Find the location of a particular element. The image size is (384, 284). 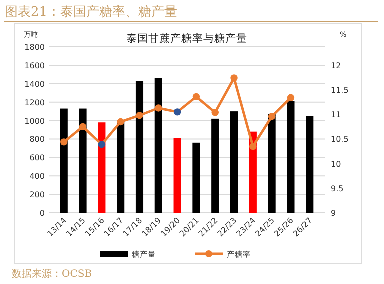

y2-tick-label: 12 is located at coordinates (336, 65).